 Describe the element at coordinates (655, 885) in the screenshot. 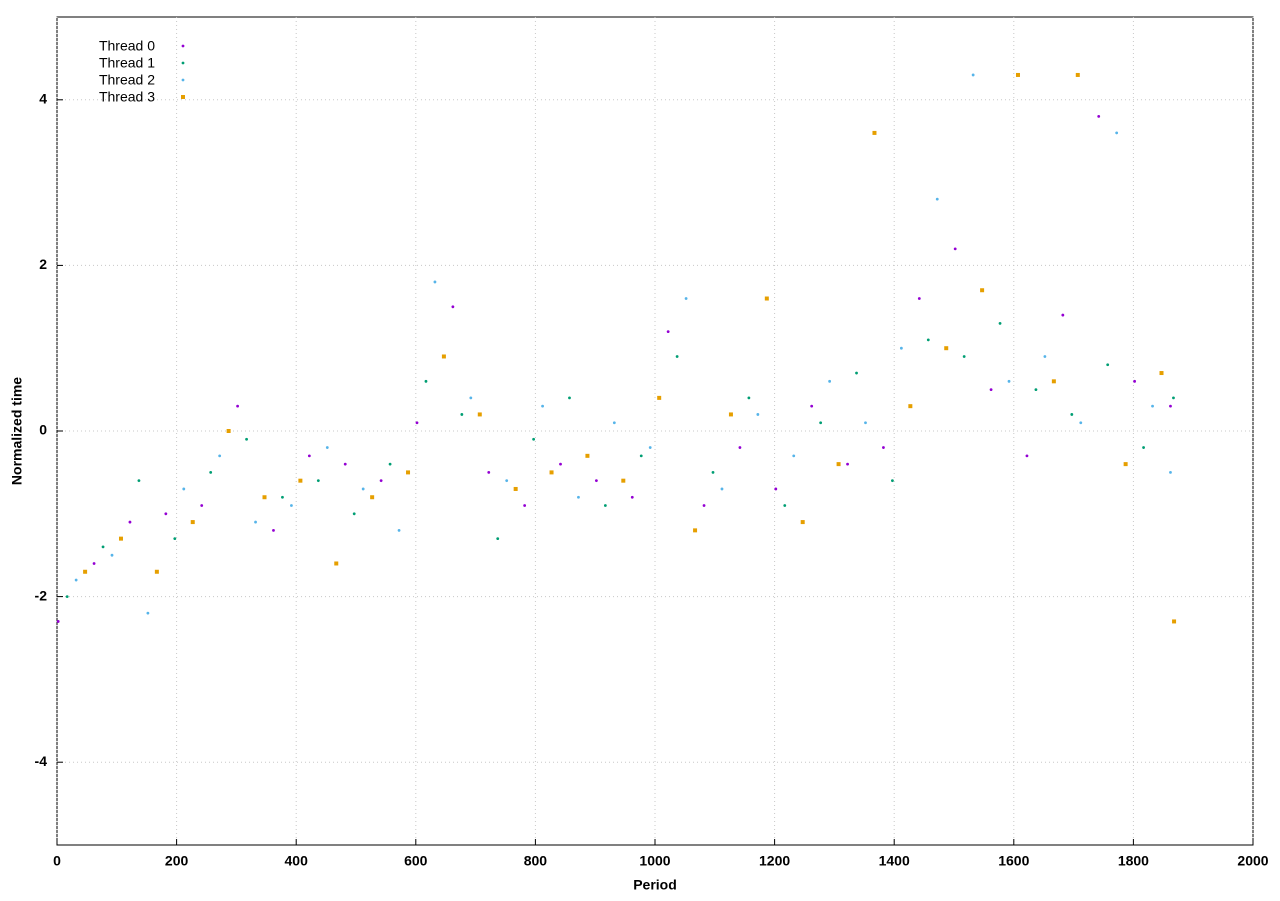

I see `x-axis-label: Period` at that location.